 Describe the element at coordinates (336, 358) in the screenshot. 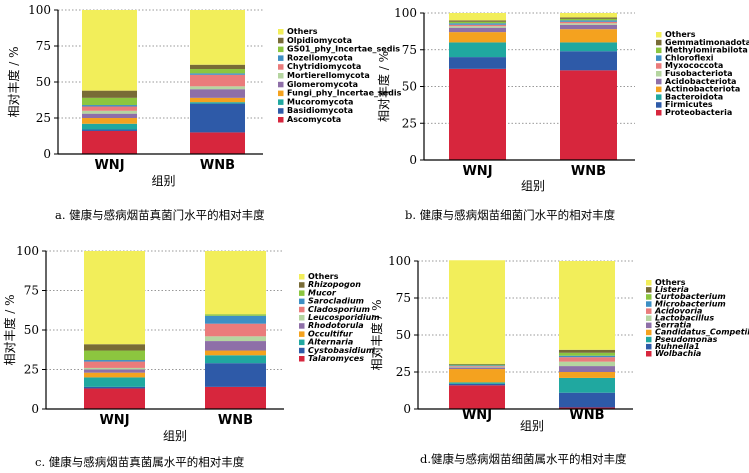

I see `legend-label: Talaromyces` at that location.